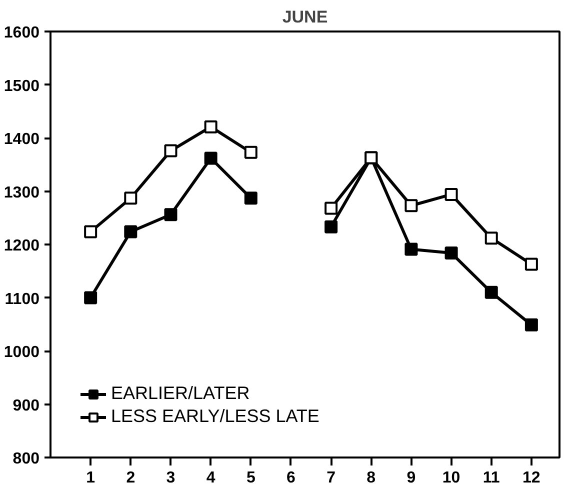 Image resolution: width=569 pixels, height=487 pixels. I want to click on x-tick-label: 1, so click(91, 478).